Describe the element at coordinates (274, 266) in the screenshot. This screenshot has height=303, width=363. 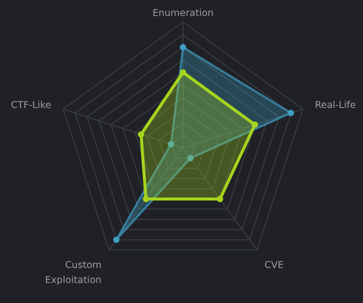
I see `spoke-label: CVE` at that location.